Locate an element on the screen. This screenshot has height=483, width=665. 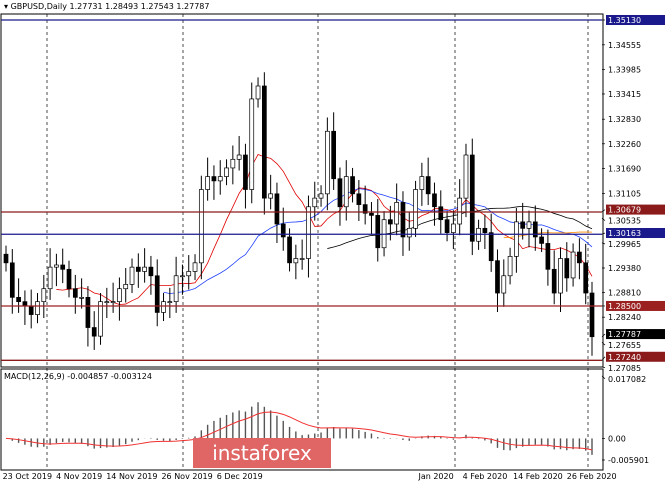
date-label: 14 Feb 2020 is located at coordinates (538, 476).